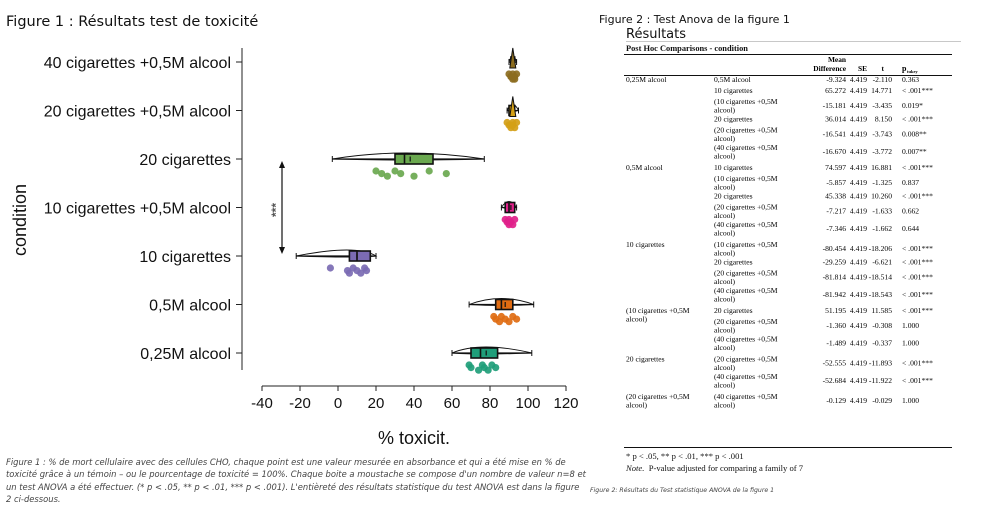 This screenshot has height=524, width=1005. I want to click on mean-difference: -81.942, so click(835, 294).